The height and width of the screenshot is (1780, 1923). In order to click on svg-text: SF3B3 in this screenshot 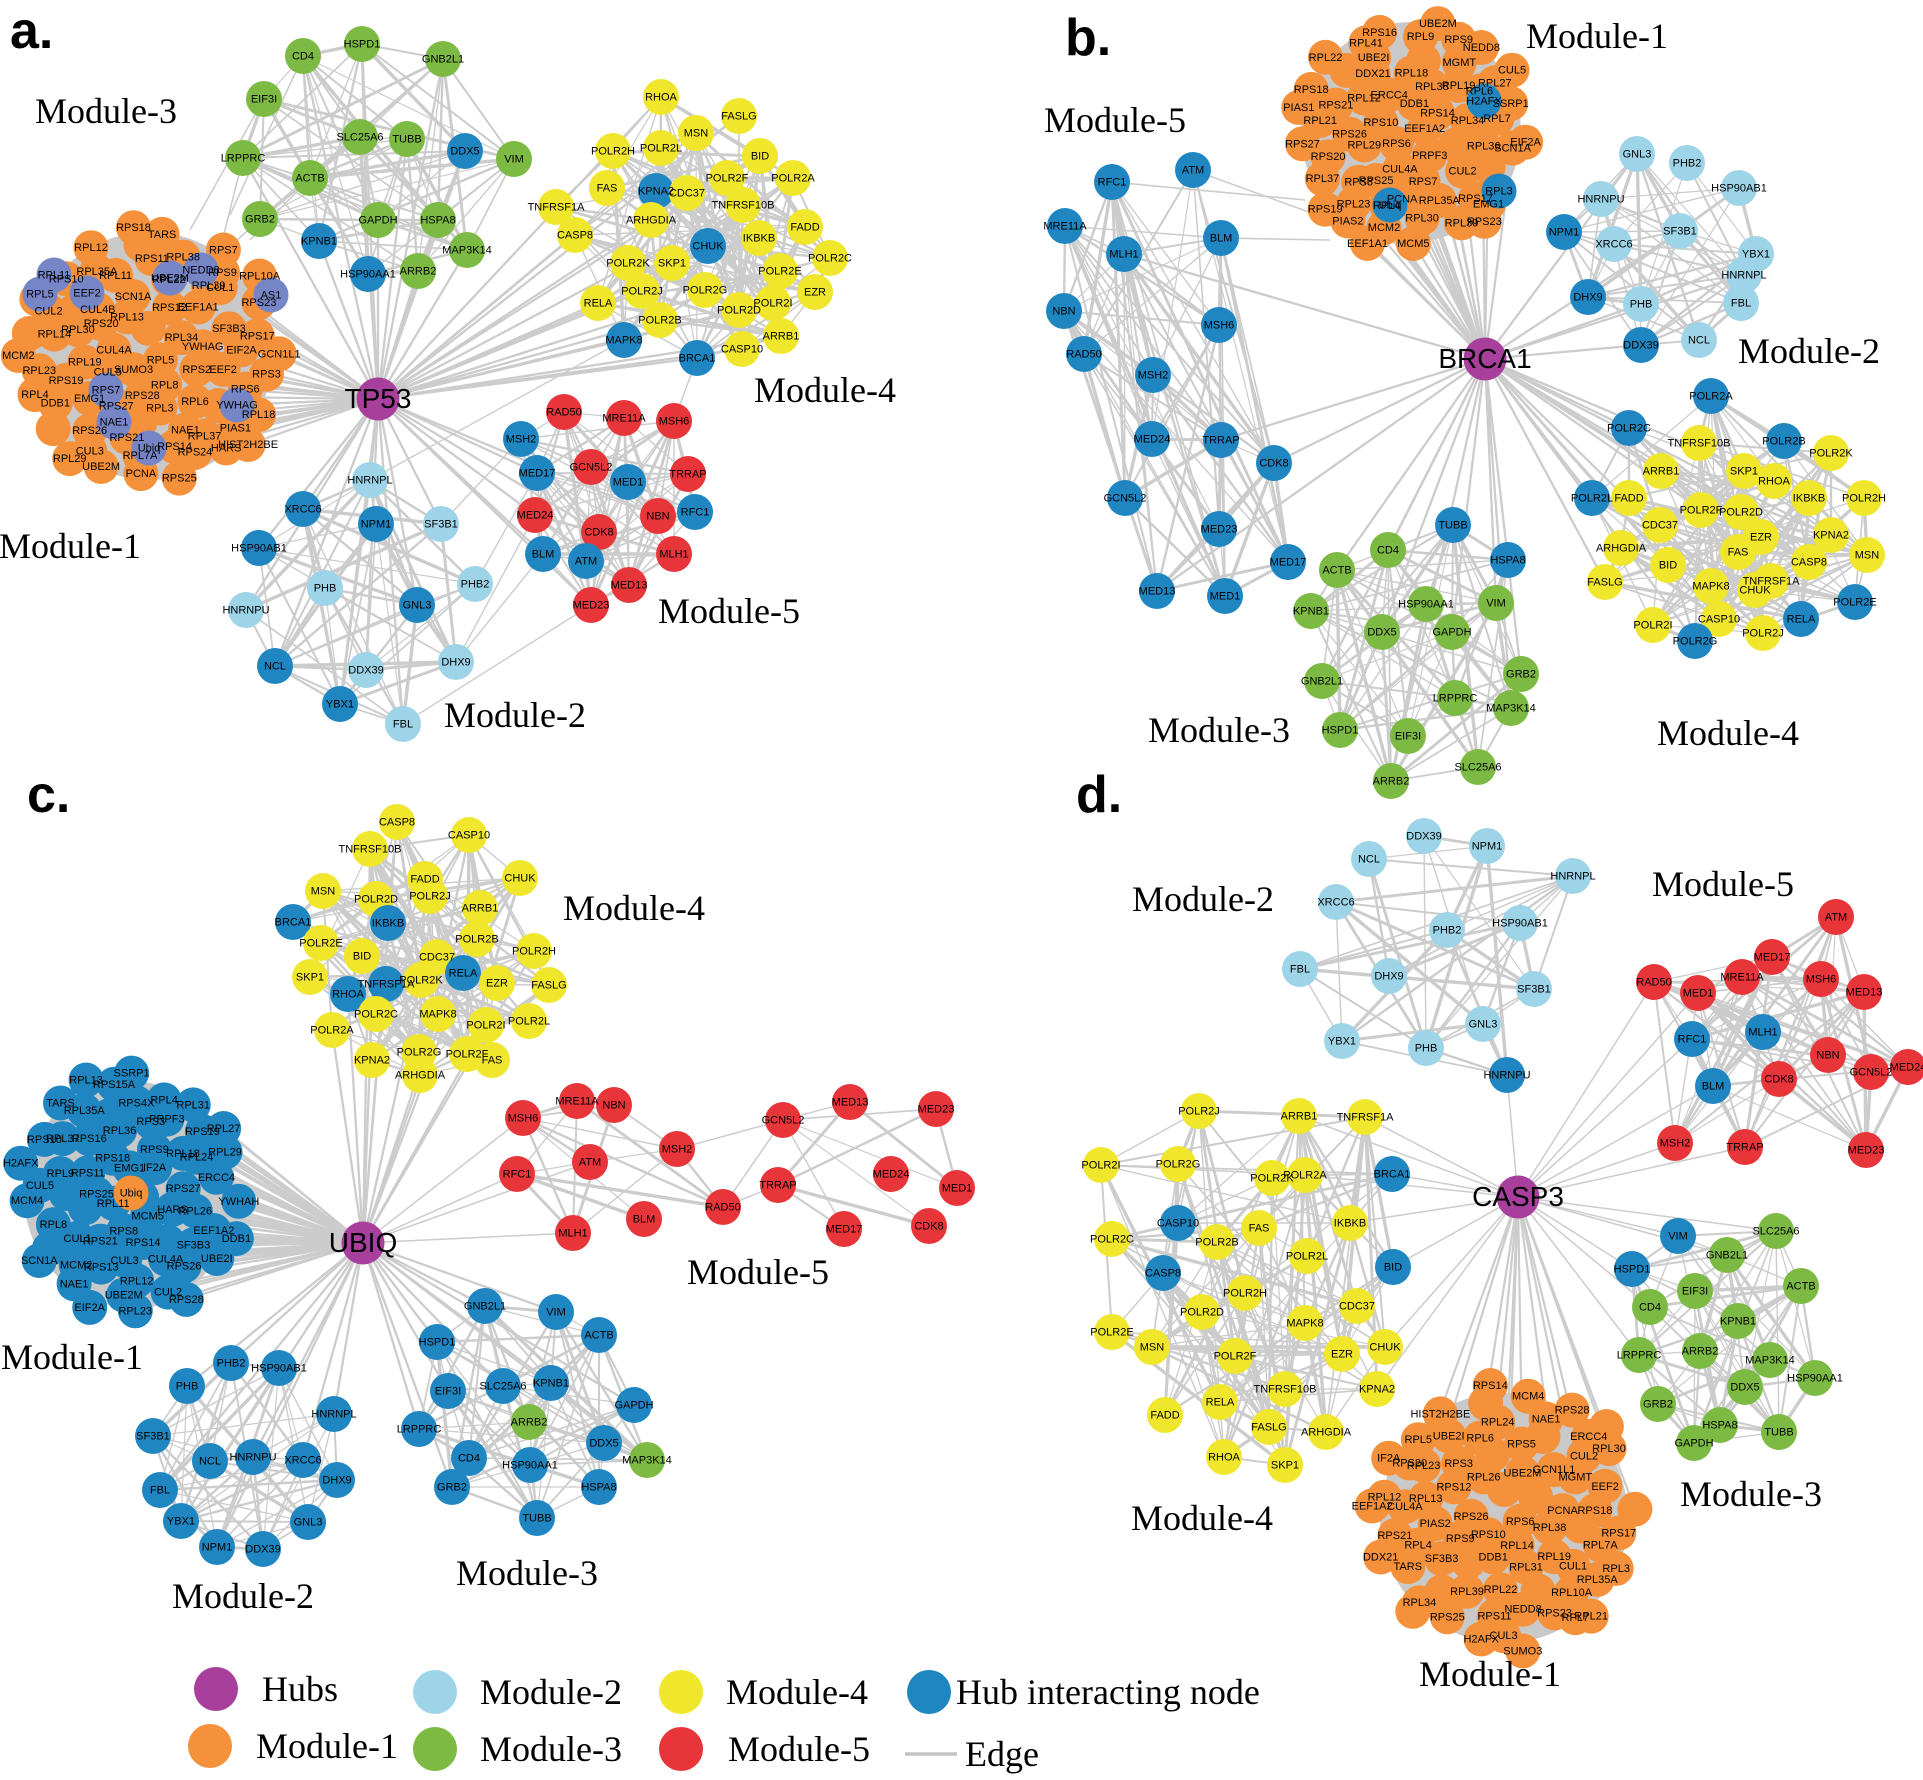, I will do `click(194, 1245)`.